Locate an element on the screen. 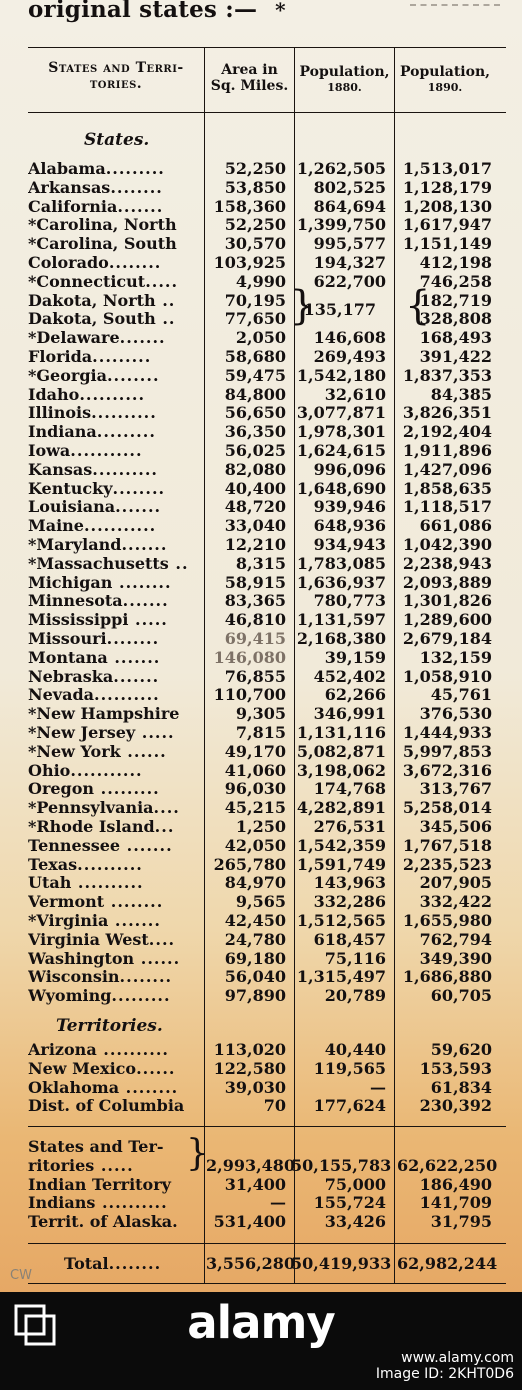  row-name: *Massachusetts .. is located at coordinates (116, 564).